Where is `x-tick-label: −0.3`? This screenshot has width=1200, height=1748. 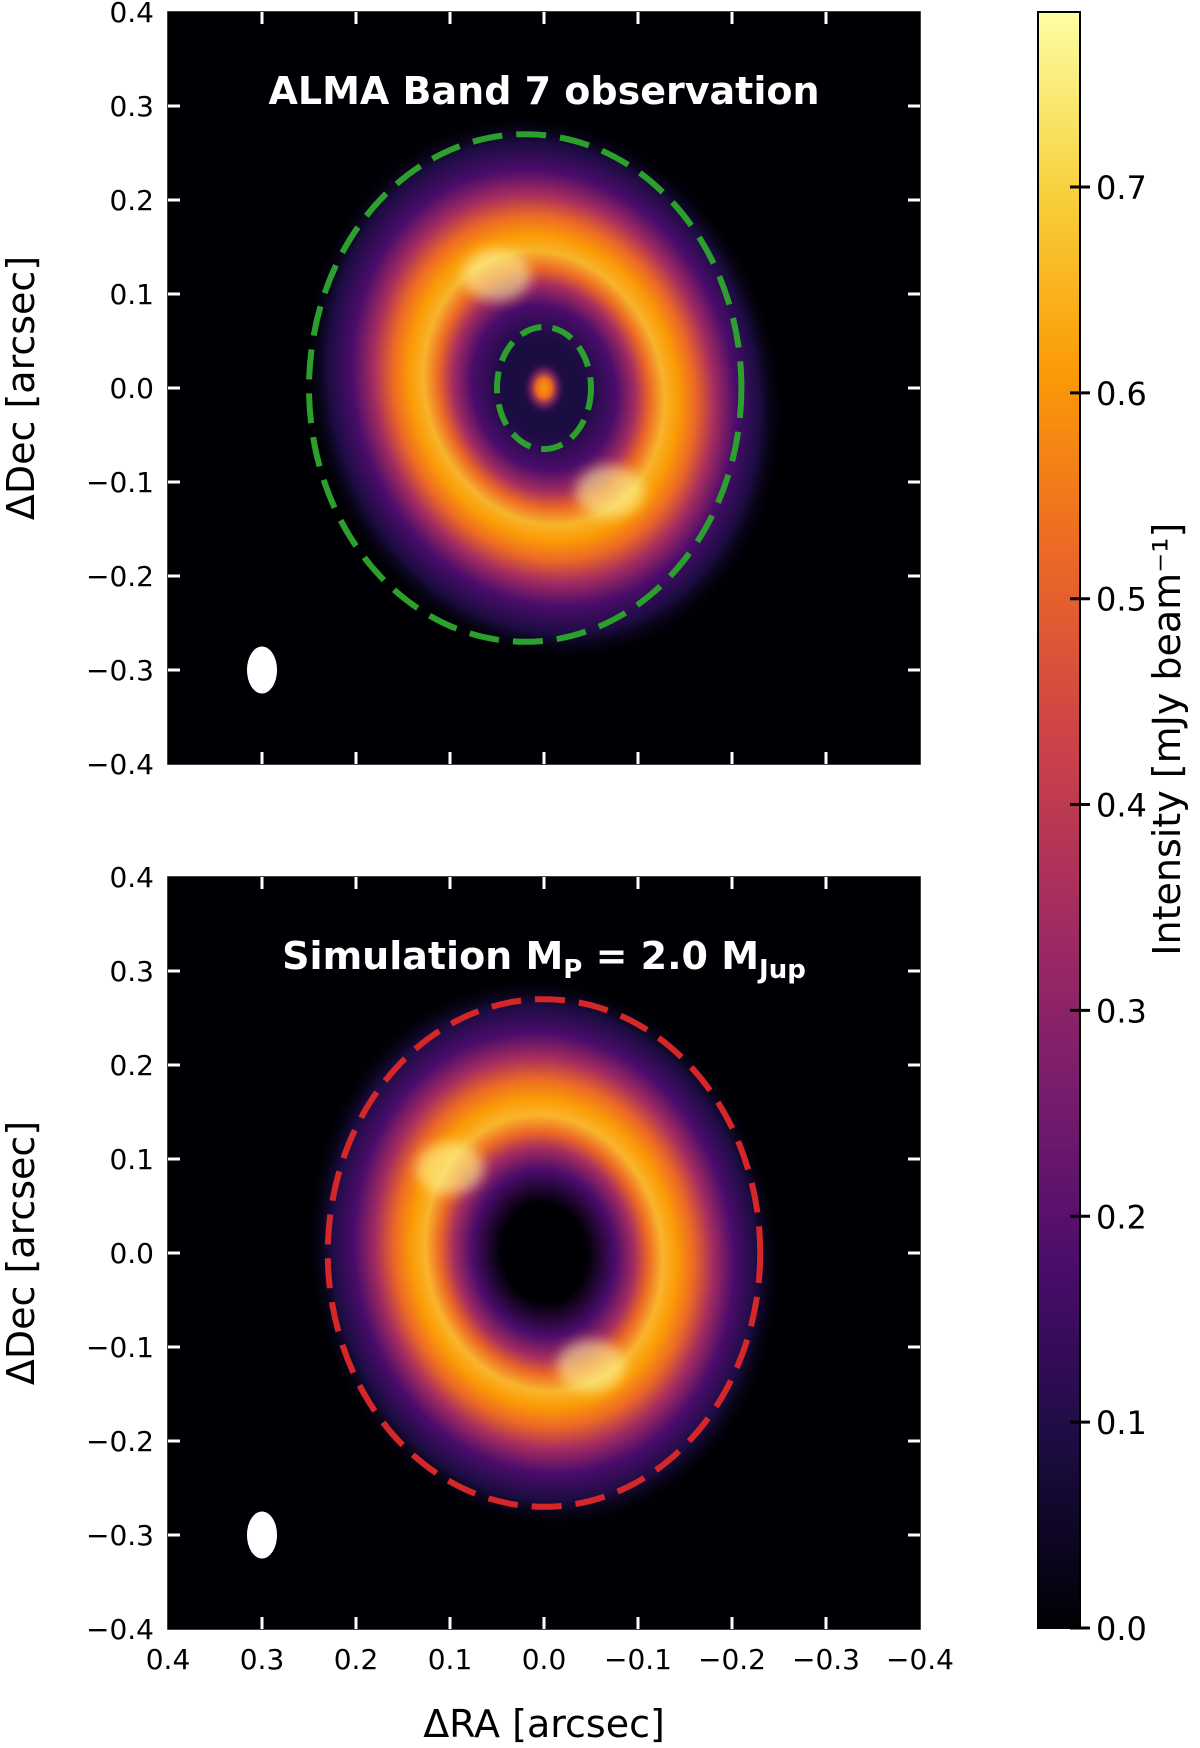 x-tick-label: −0.3 is located at coordinates (826, 1659).